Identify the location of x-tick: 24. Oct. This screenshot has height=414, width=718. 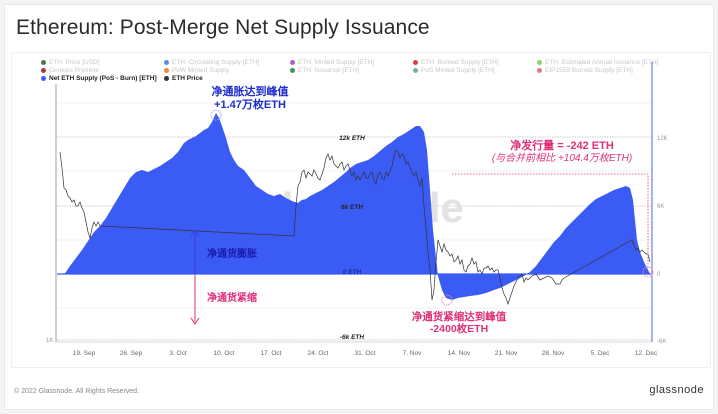
(318, 353).